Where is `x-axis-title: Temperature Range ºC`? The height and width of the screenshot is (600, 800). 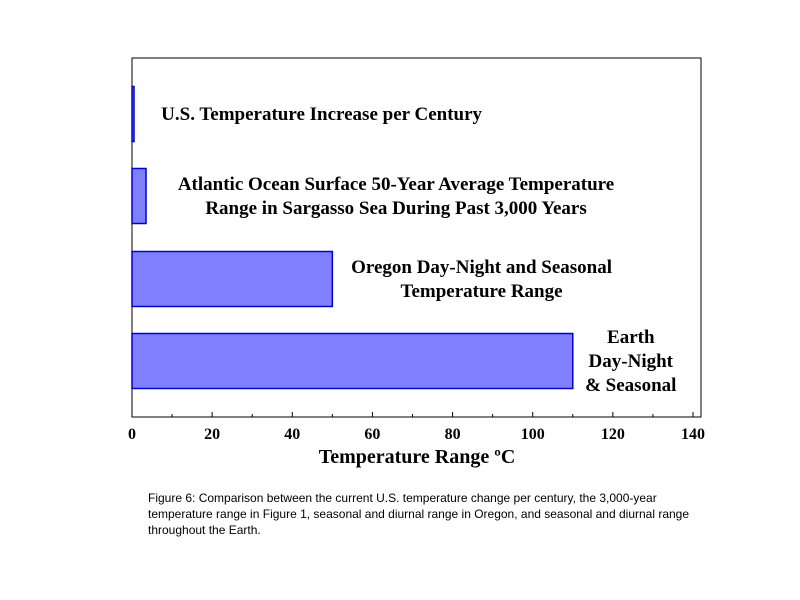 x-axis-title: Temperature Range ºC is located at coordinates (417, 457).